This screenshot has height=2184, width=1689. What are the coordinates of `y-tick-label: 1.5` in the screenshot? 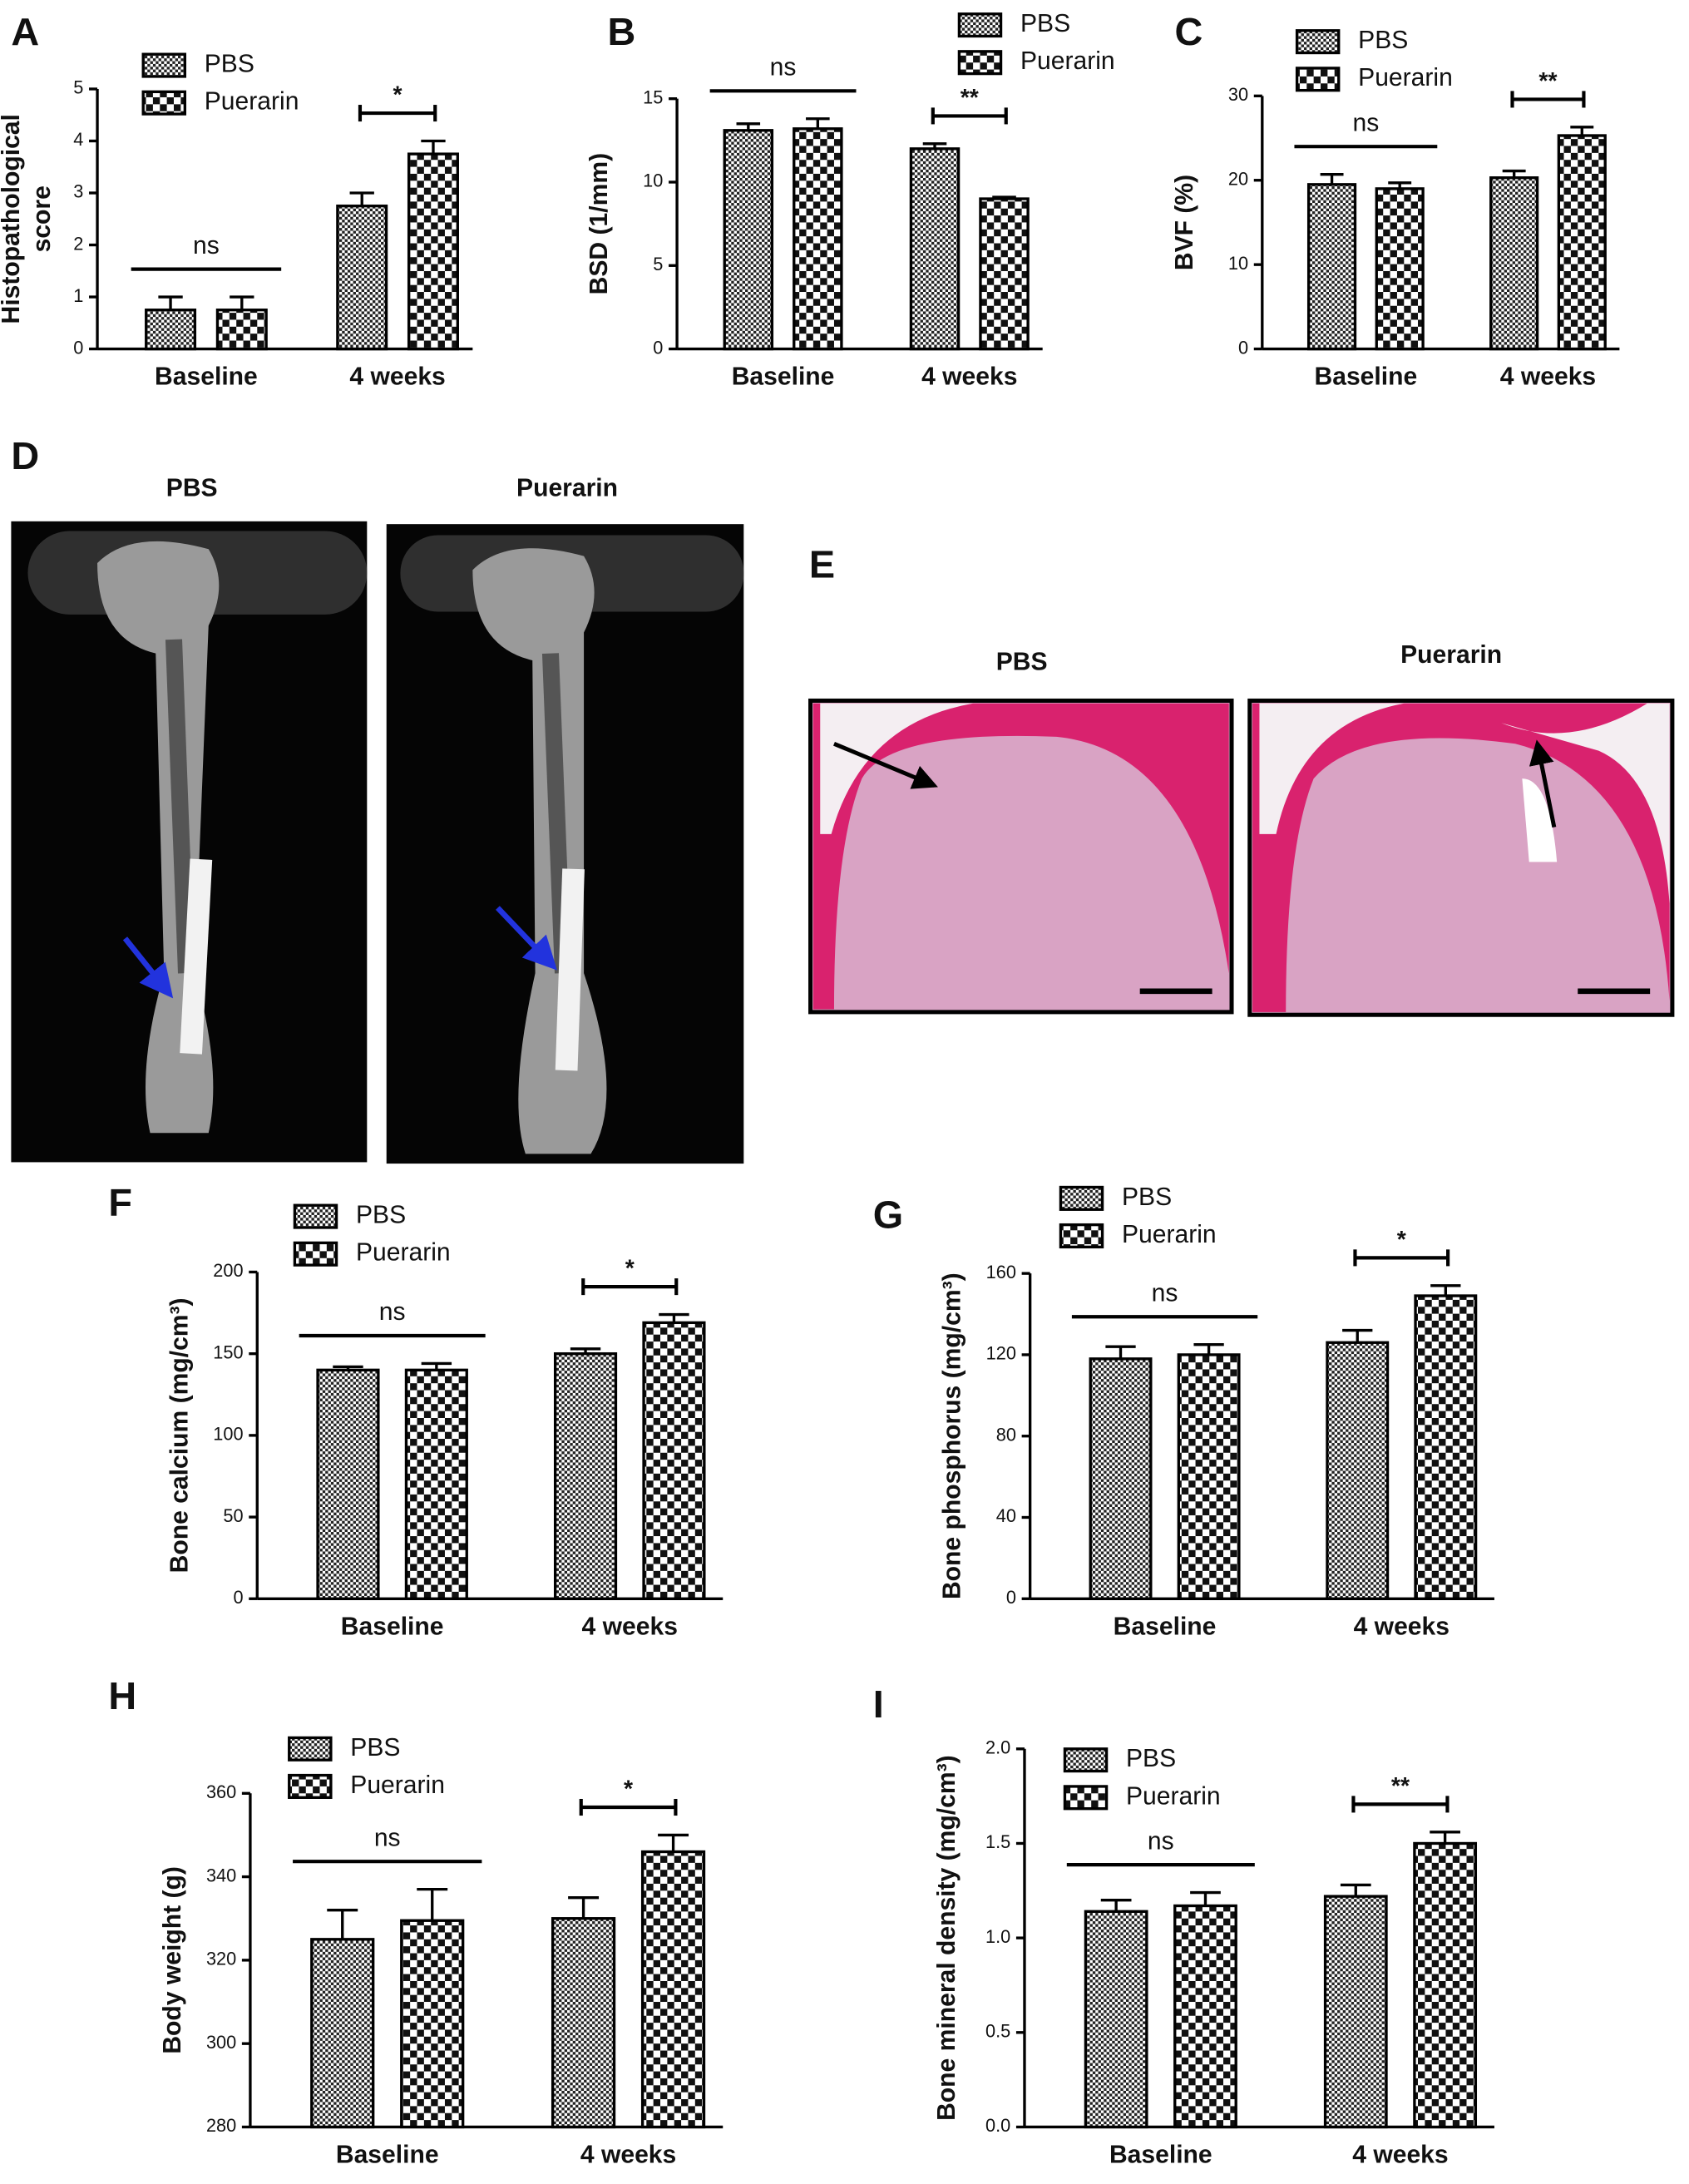 It's located at (997, 1841).